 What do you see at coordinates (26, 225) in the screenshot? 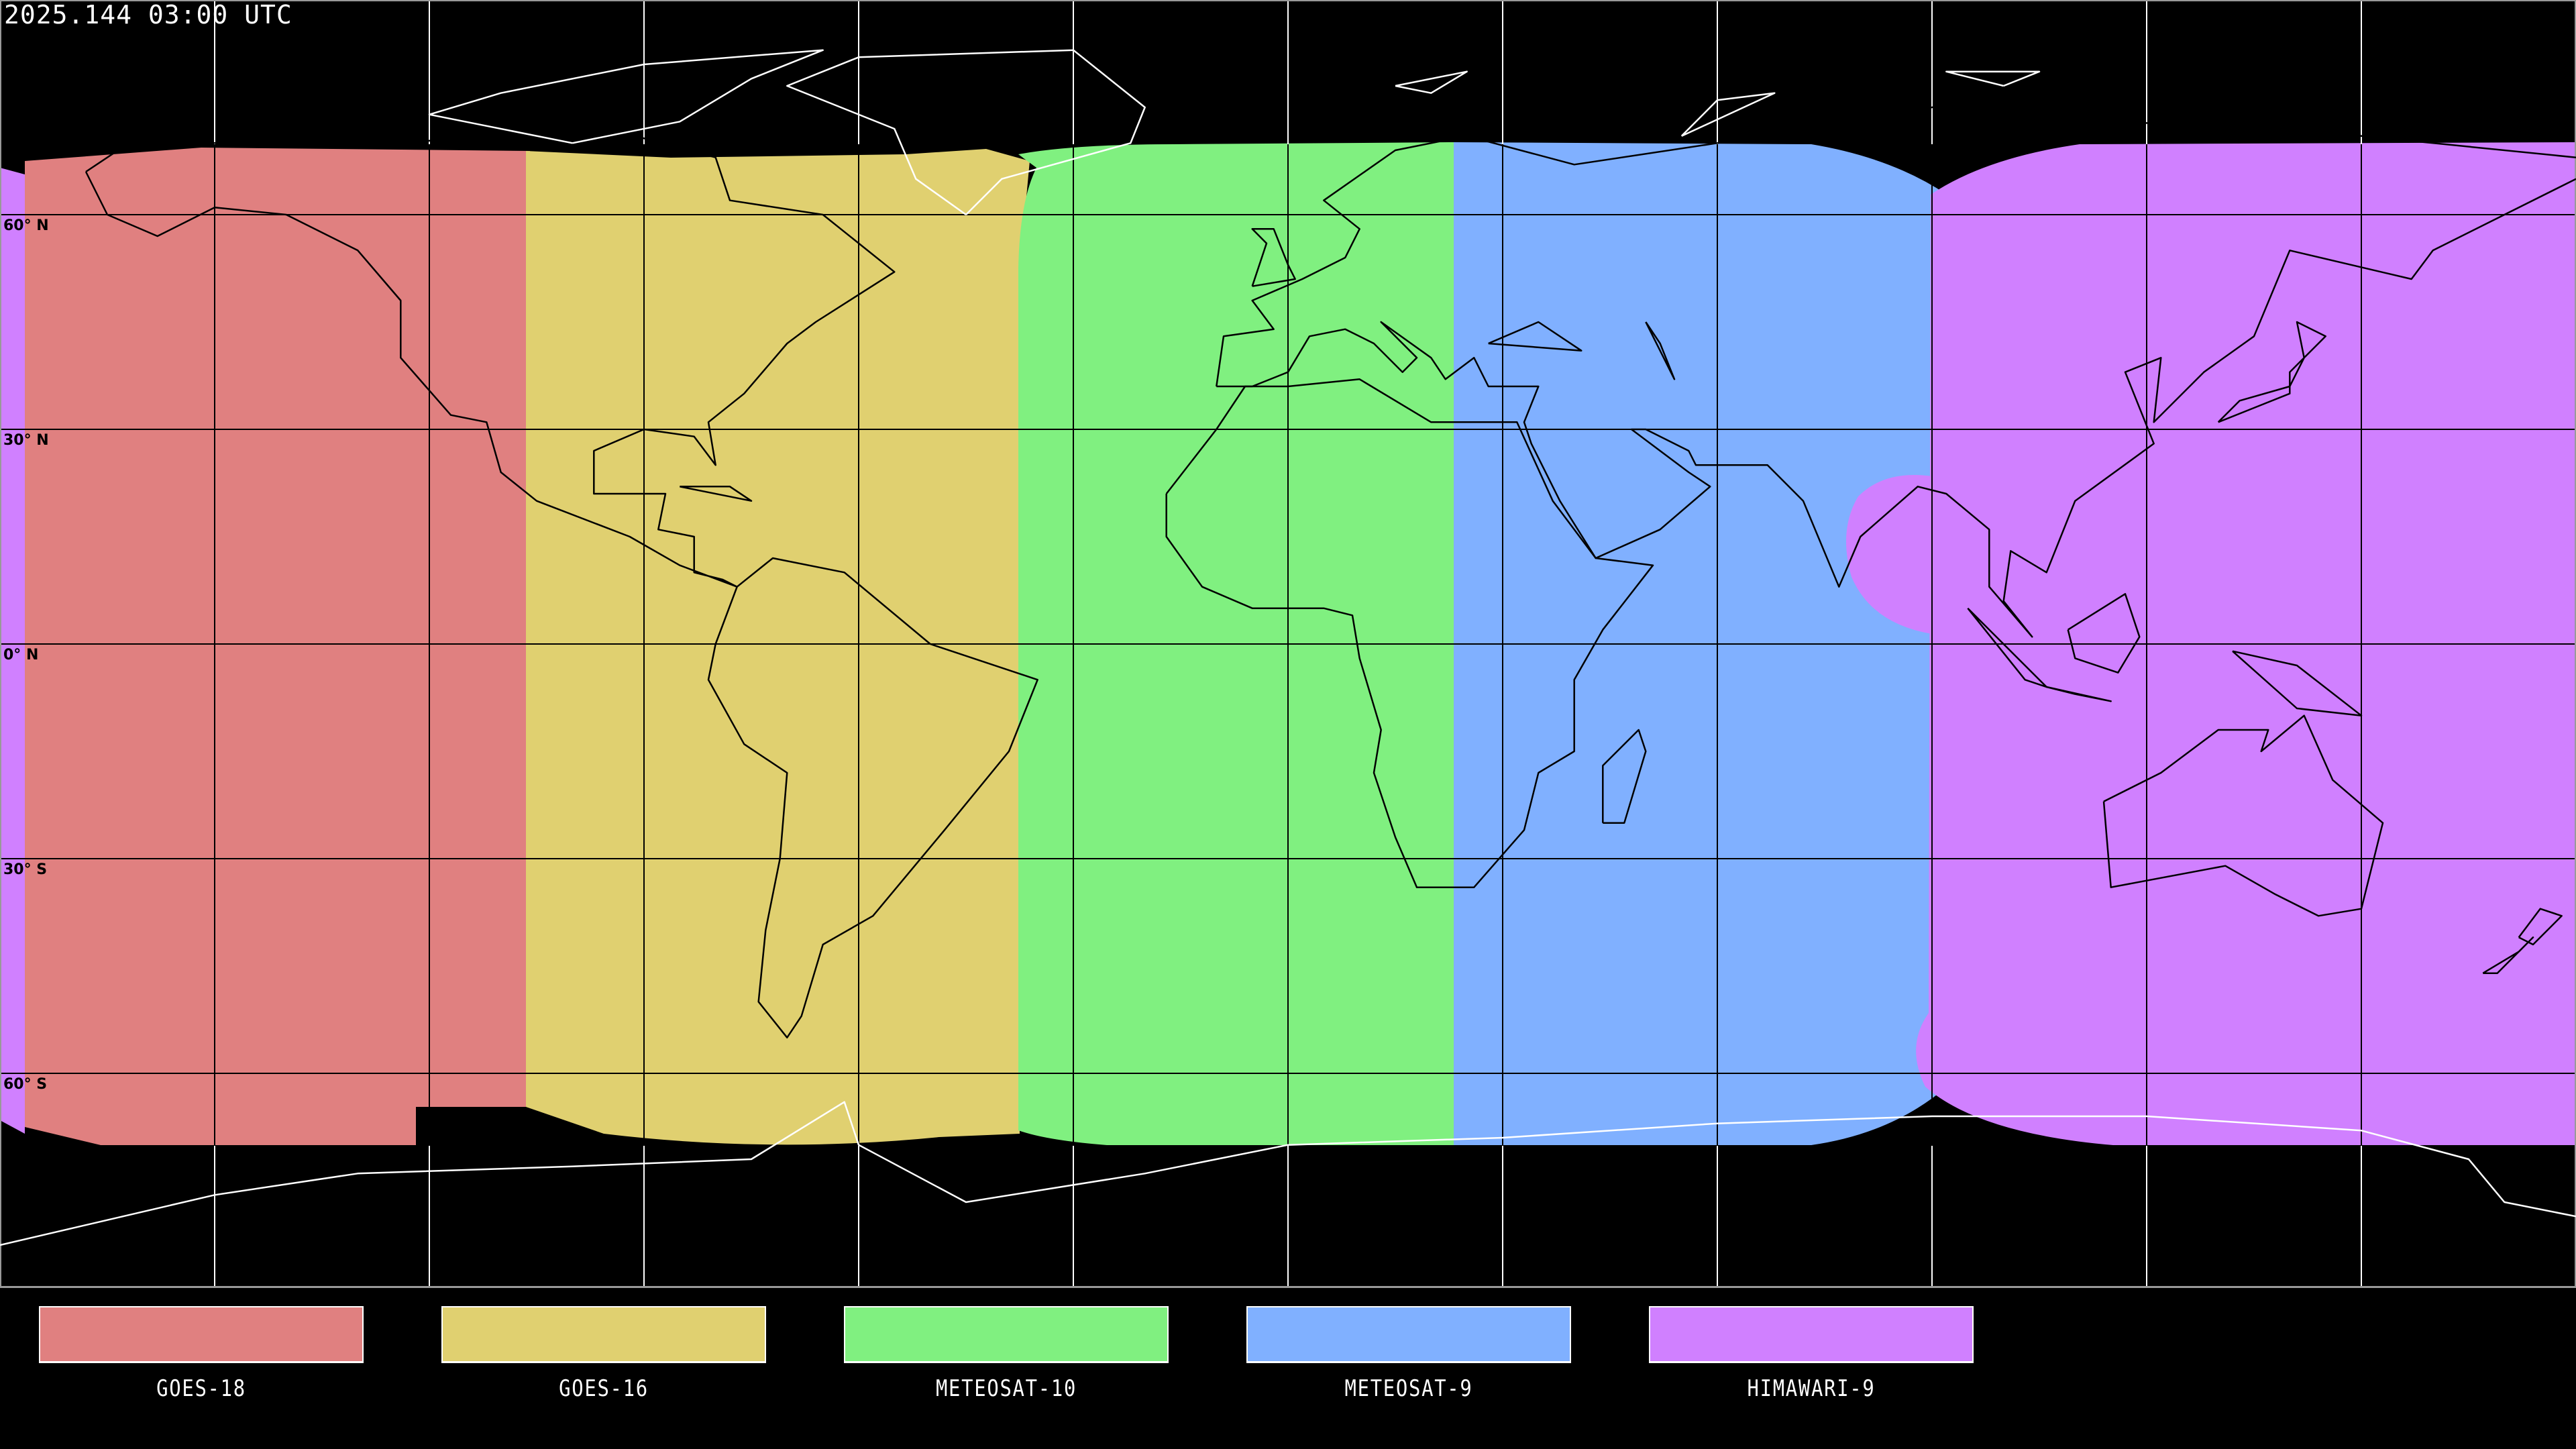
I see `lat-label-60n: 60° N` at bounding box center [26, 225].